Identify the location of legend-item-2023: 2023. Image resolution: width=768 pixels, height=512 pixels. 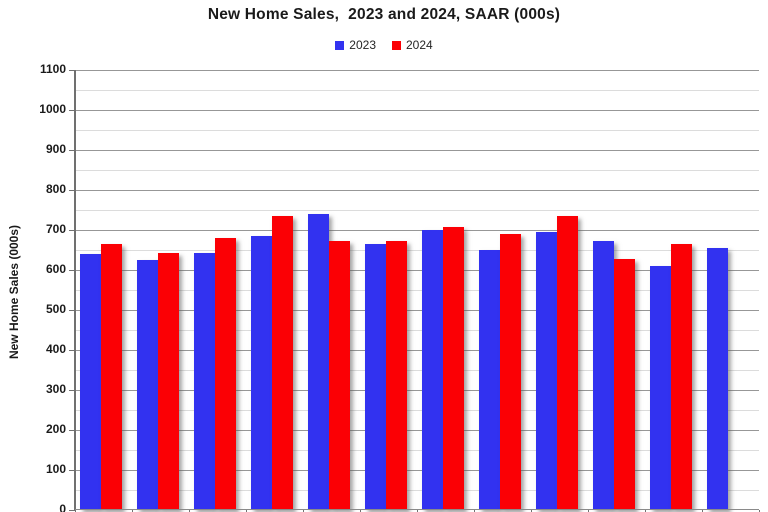
(355, 45).